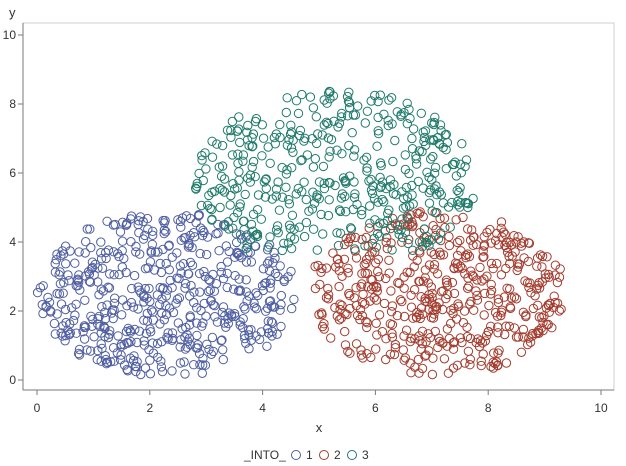  What do you see at coordinates (488, 408) in the screenshot?
I see `x-tick-label: 8` at bounding box center [488, 408].